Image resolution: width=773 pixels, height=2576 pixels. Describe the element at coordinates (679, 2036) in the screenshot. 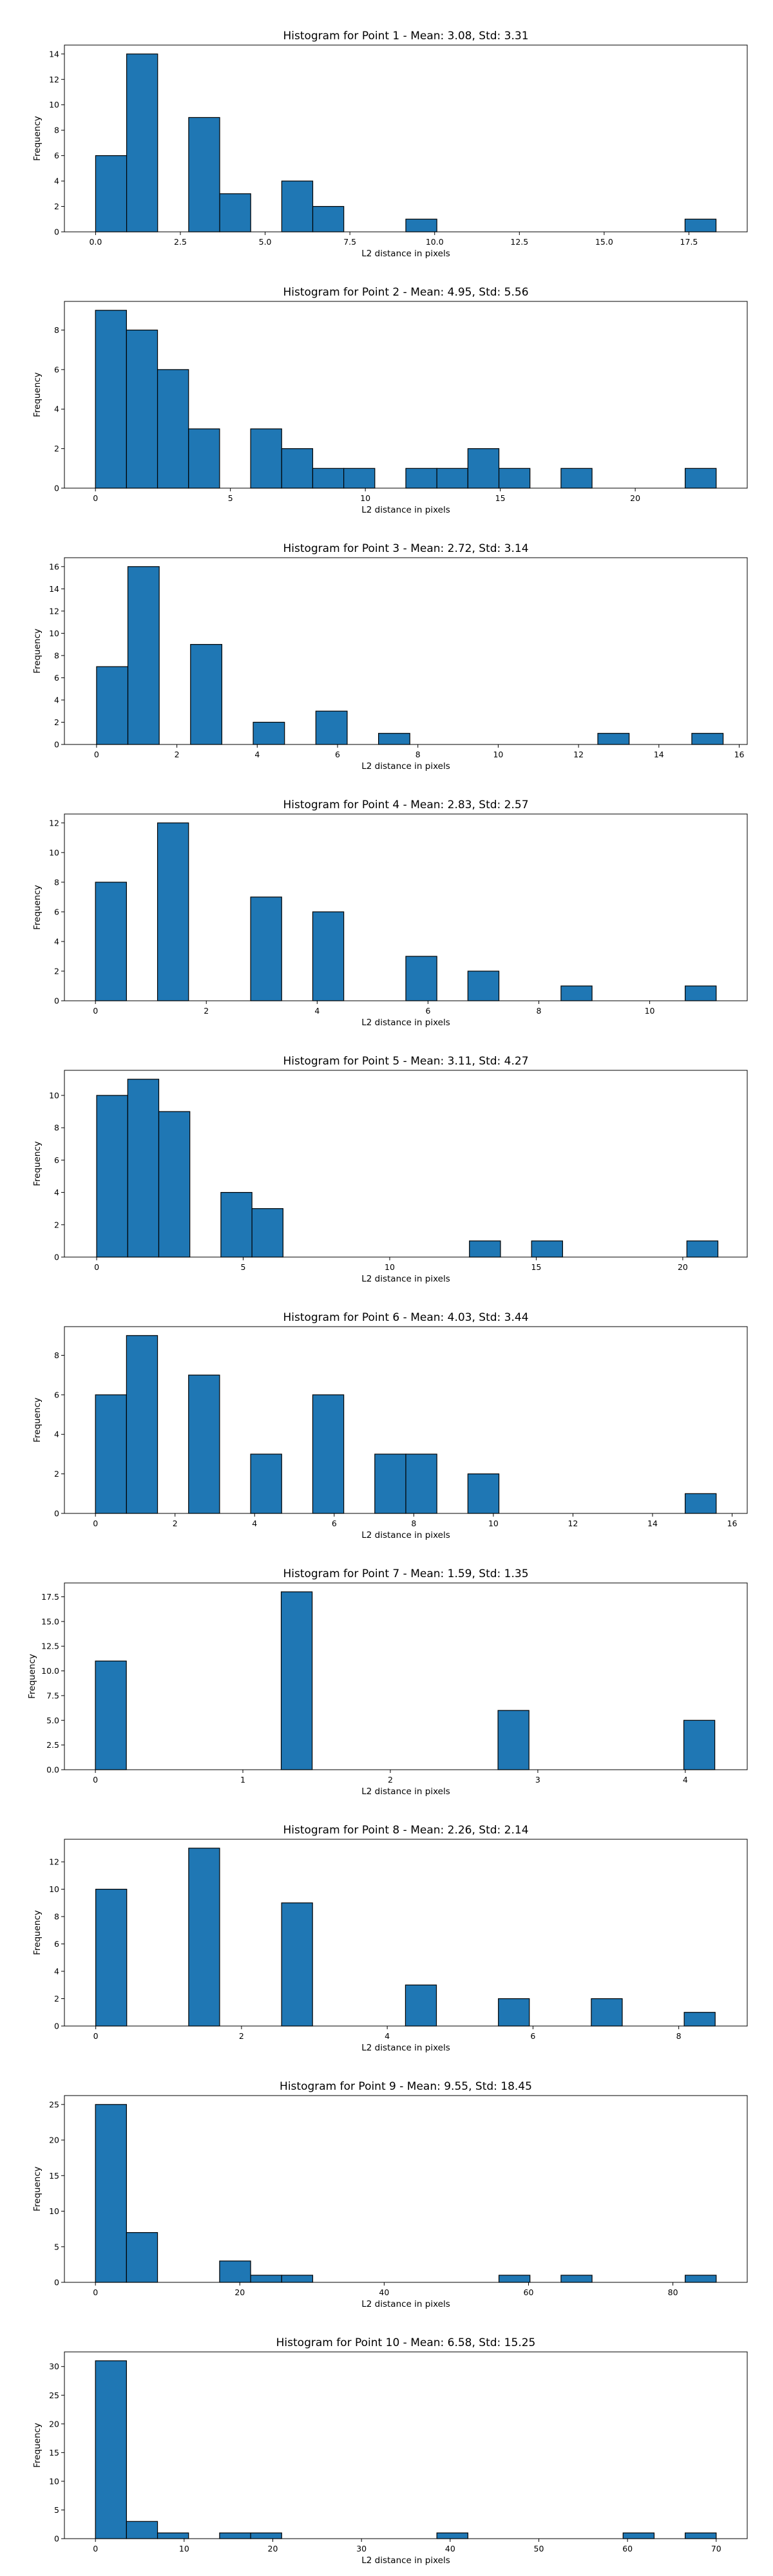

I see `x-tick-label: 8` at that location.